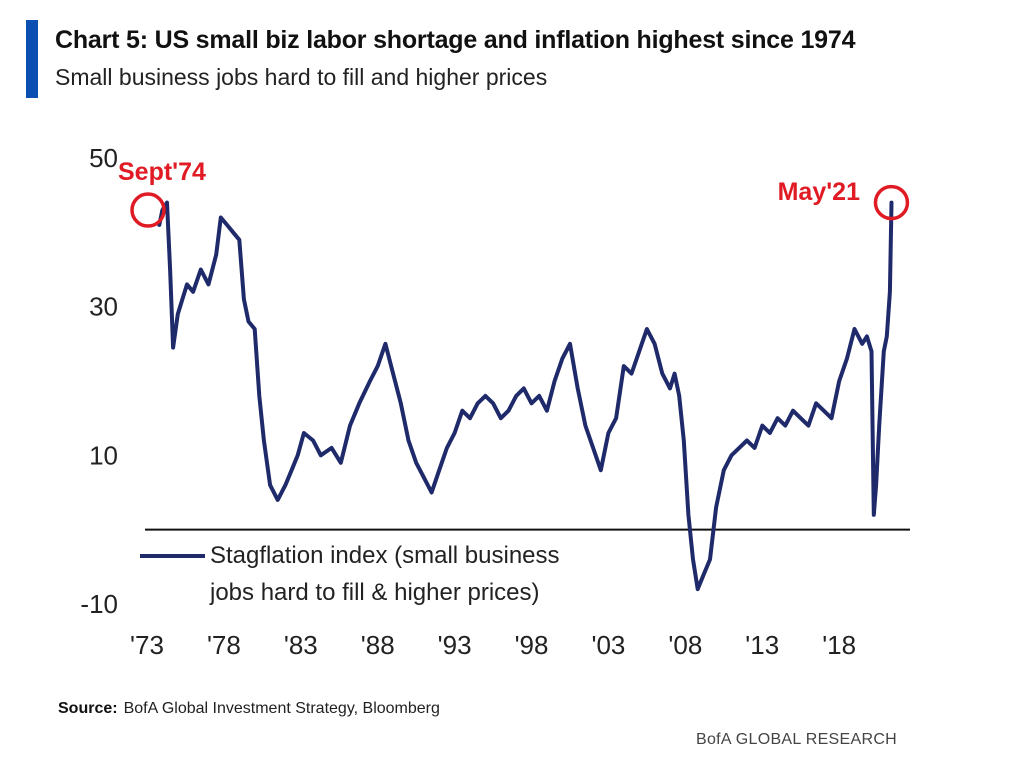 The width and height of the screenshot is (1020, 772). What do you see at coordinates (685, 645) in the screenshot?
I see `x-tick-label: '08` at bounding box center [685, 645].